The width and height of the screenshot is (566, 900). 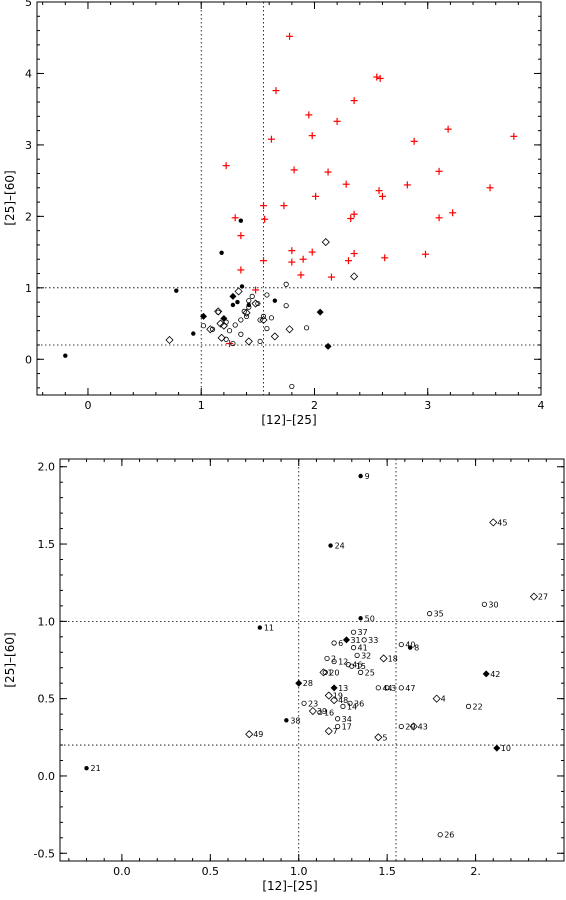 What do you see at coordinates (28, 73) in the screenshot?
I see `y-tick-label: 4` at bounding box center [28, 73].